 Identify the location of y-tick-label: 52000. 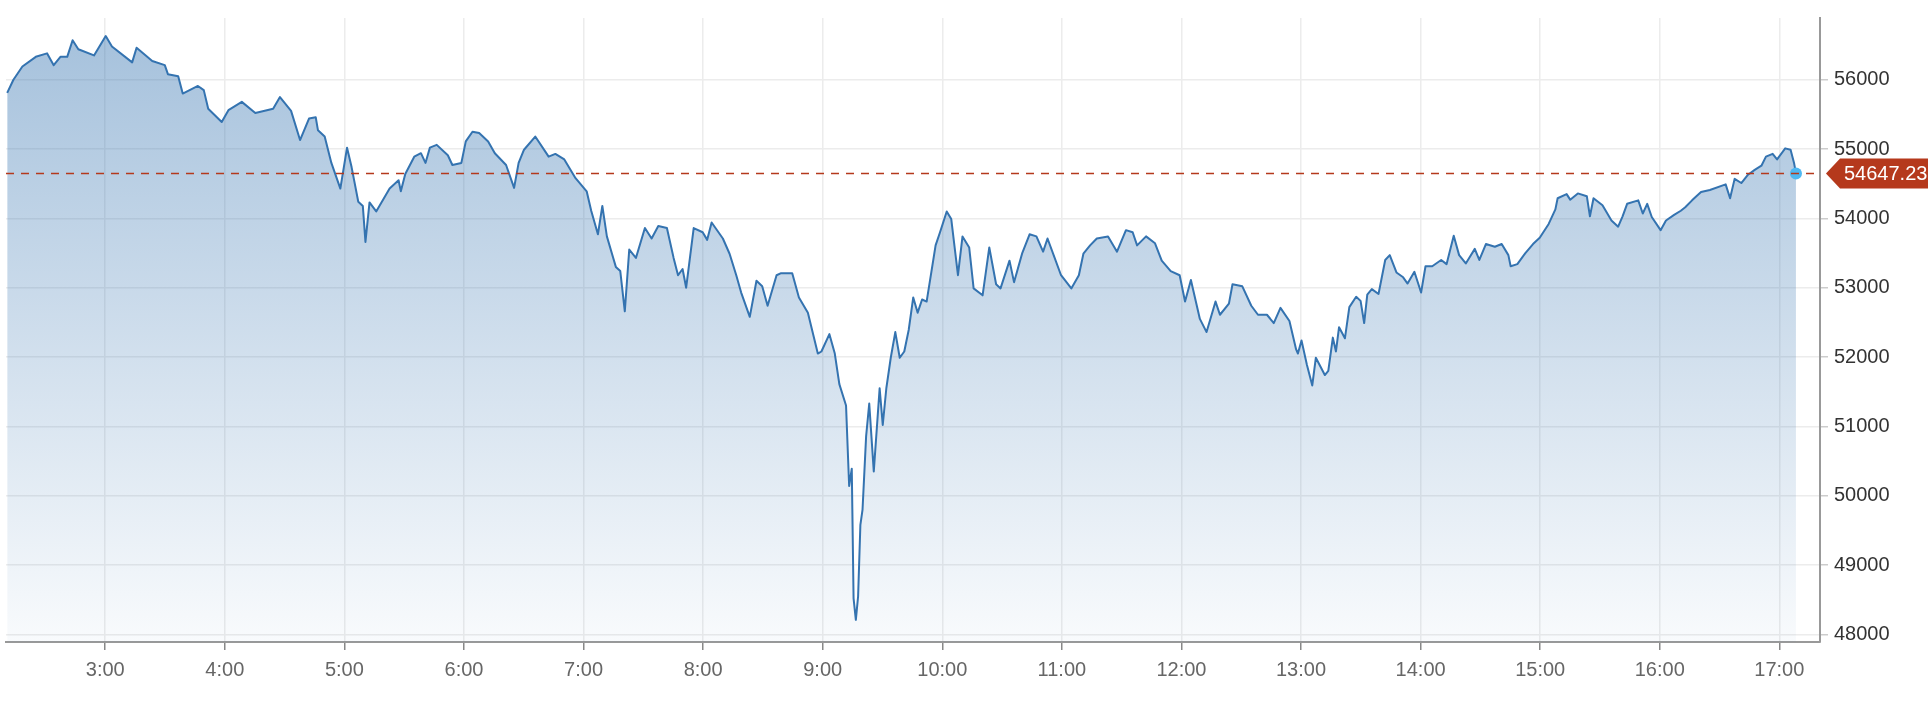
(1862, 355).